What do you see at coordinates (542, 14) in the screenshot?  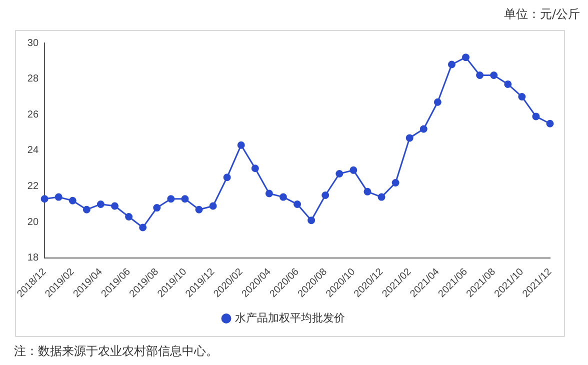 I see `text: 单位：元/公斤` at bounding box center [542, 14].